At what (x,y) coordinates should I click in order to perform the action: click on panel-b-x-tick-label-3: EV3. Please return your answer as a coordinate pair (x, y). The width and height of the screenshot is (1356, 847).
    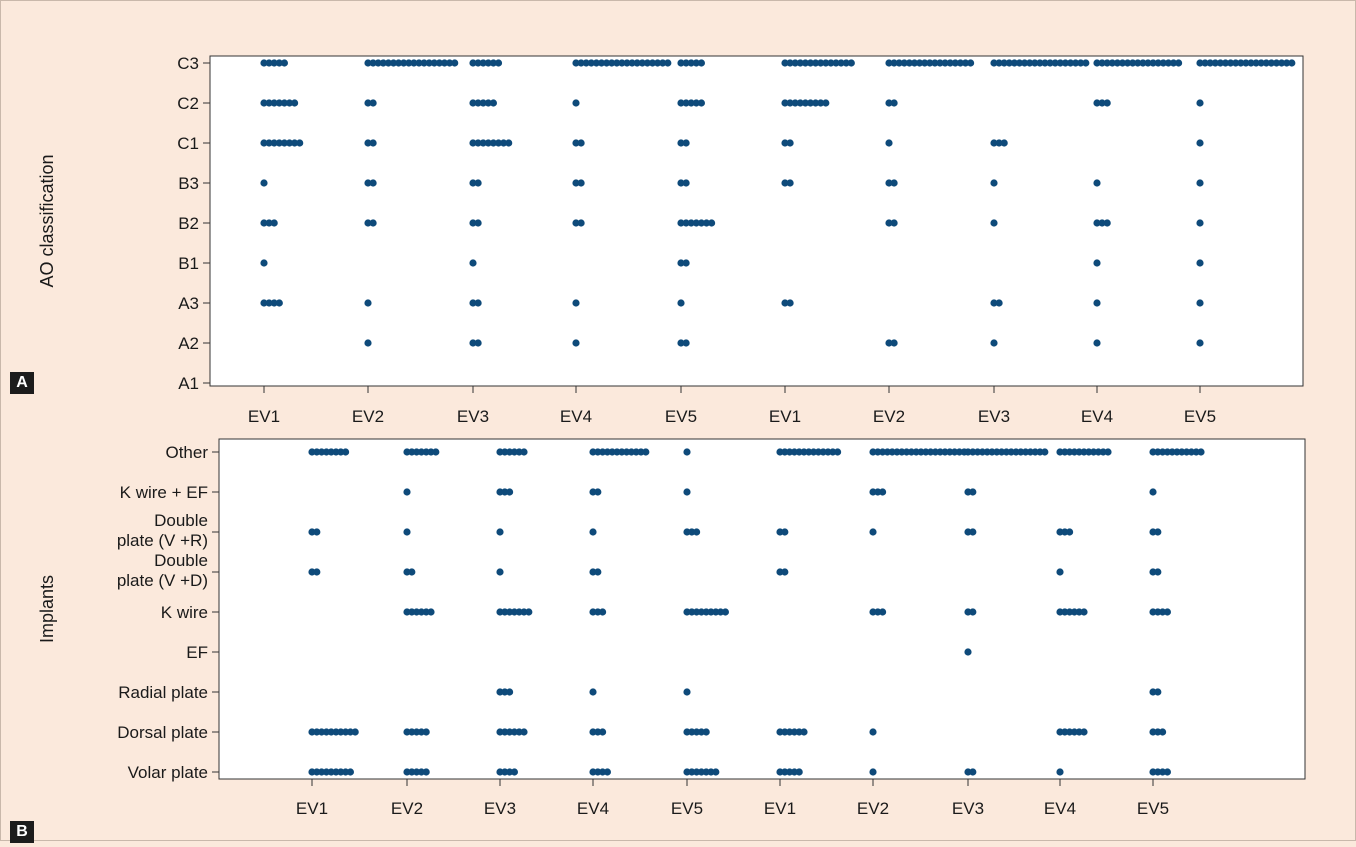
    Looking at the image, I should click on (500, 808).